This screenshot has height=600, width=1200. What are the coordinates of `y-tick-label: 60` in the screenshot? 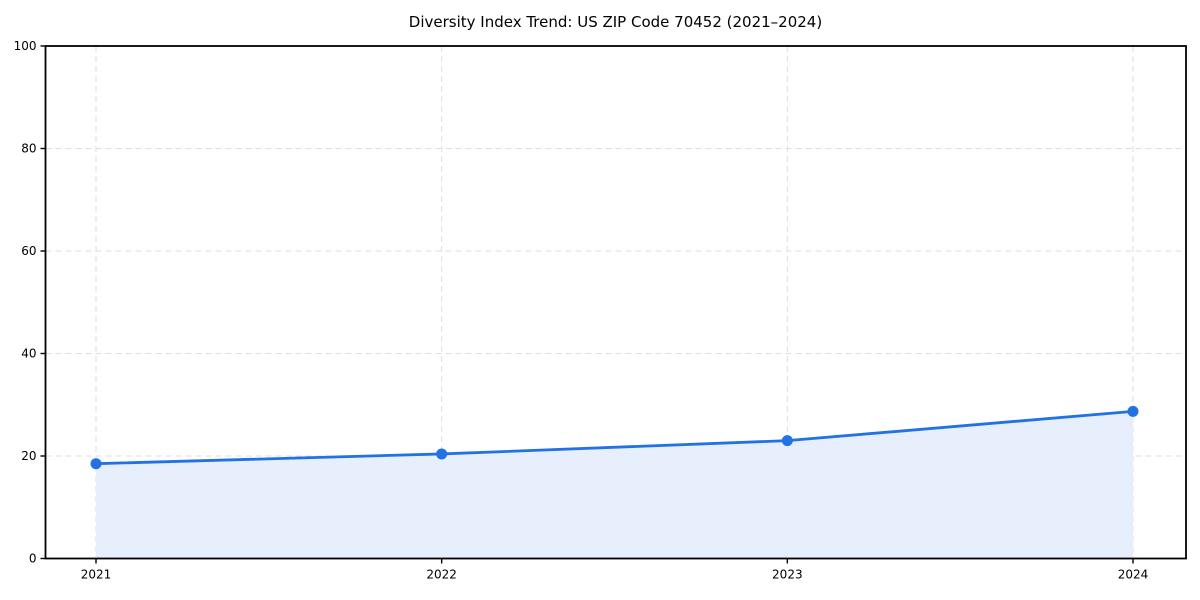 It's located at (28, 251).